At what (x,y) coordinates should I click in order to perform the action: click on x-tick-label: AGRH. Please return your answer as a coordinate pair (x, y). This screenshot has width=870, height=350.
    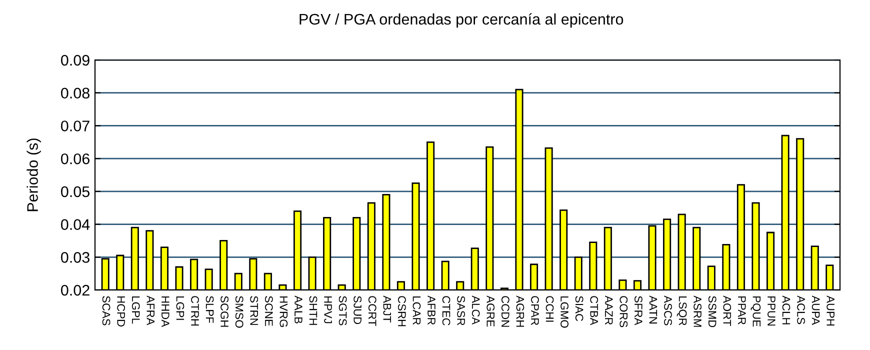
    Looking at the image, I should click on (520, 311).